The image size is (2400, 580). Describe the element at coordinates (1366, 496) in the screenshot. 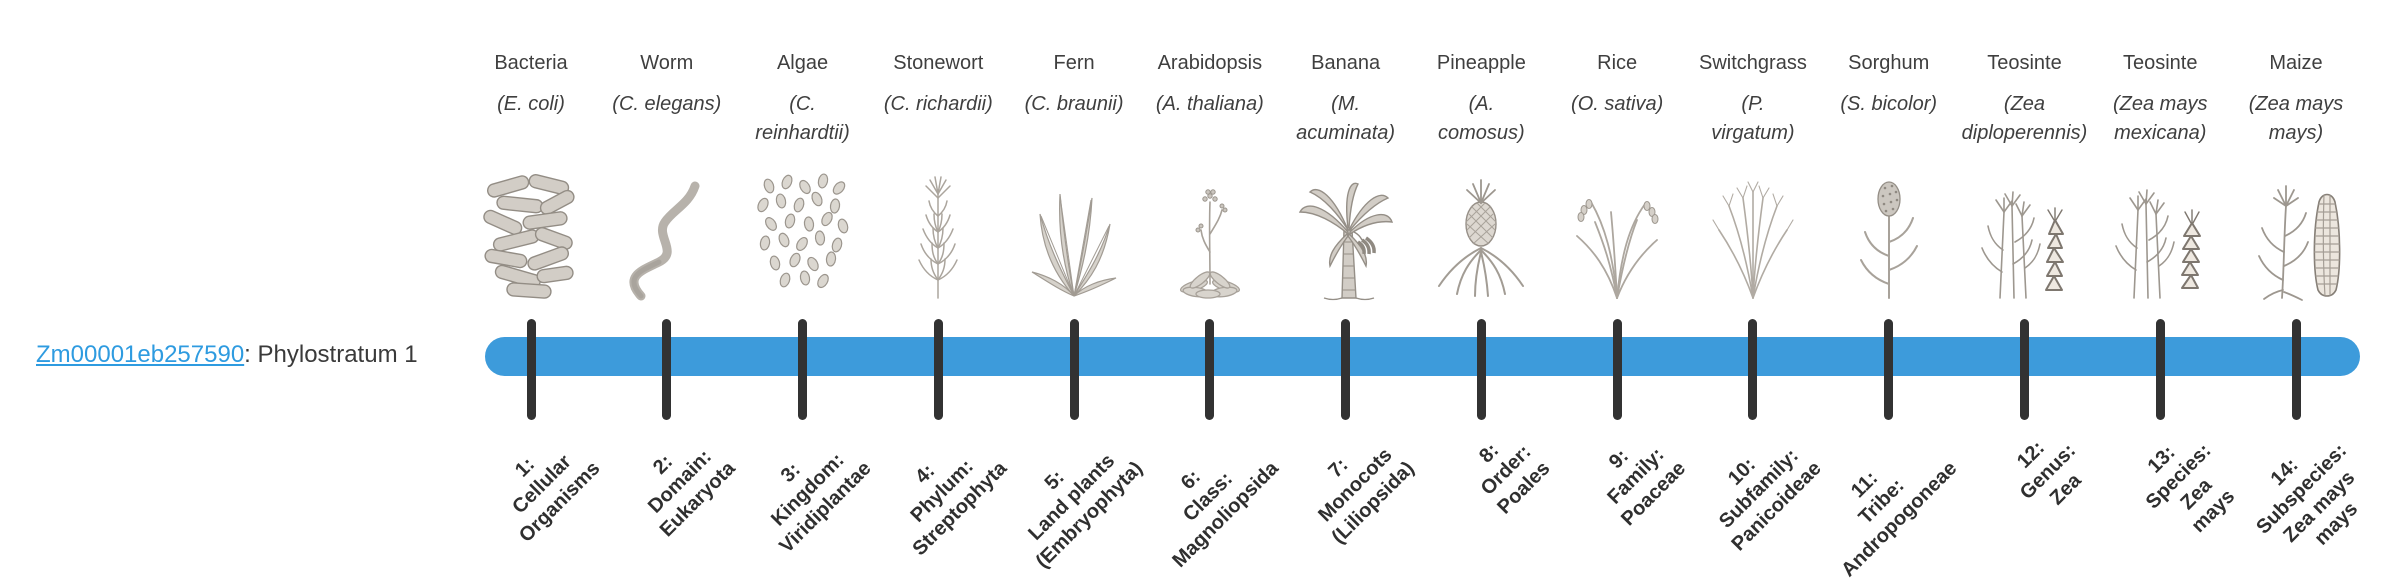

I see `phylostratum-tick-label: 7: Monocots (Liliopsida)` at that location.